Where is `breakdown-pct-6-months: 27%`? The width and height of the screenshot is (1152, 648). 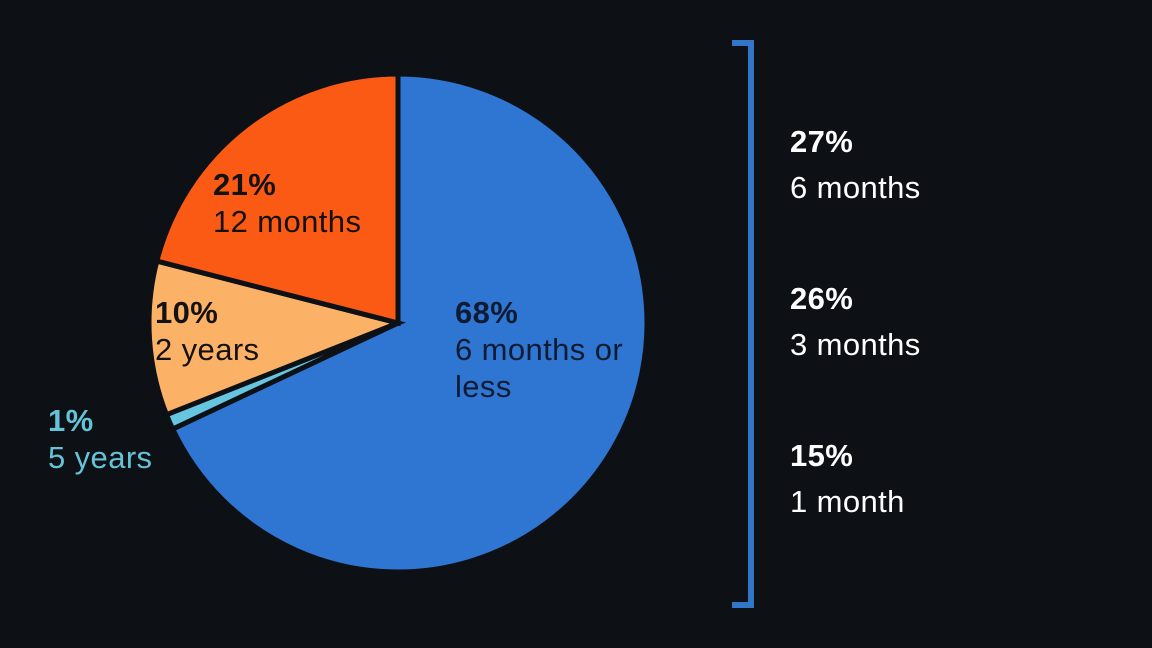
breakdown-pct-6-months: 27% is located at coordinates (822, 141).